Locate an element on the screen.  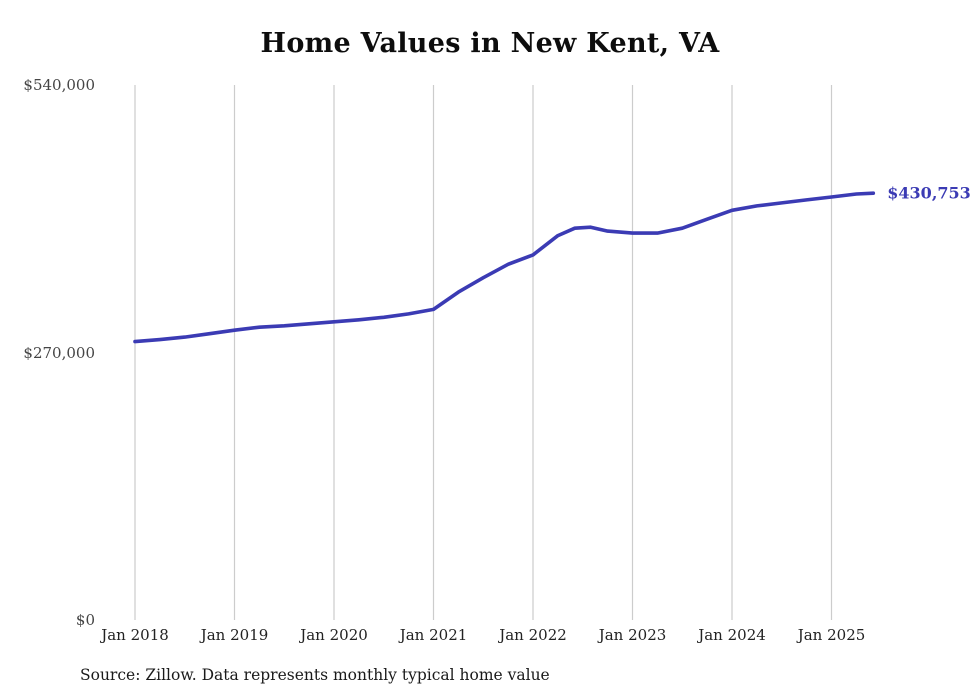
x-tick-label: Jan 2025 is located at coordinates (831, 635).